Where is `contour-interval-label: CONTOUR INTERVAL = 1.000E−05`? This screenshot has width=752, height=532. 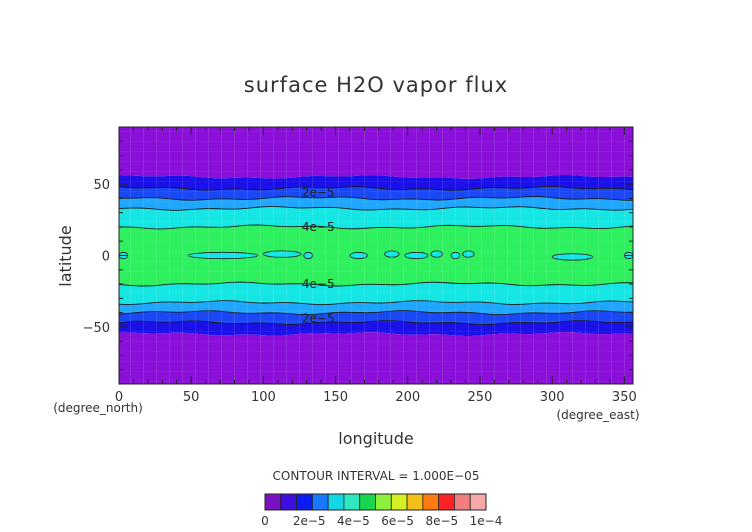
contour-interval-label: CONTOUR INTERVAL = 1.000E−05 is located at coordinates (376, 476).